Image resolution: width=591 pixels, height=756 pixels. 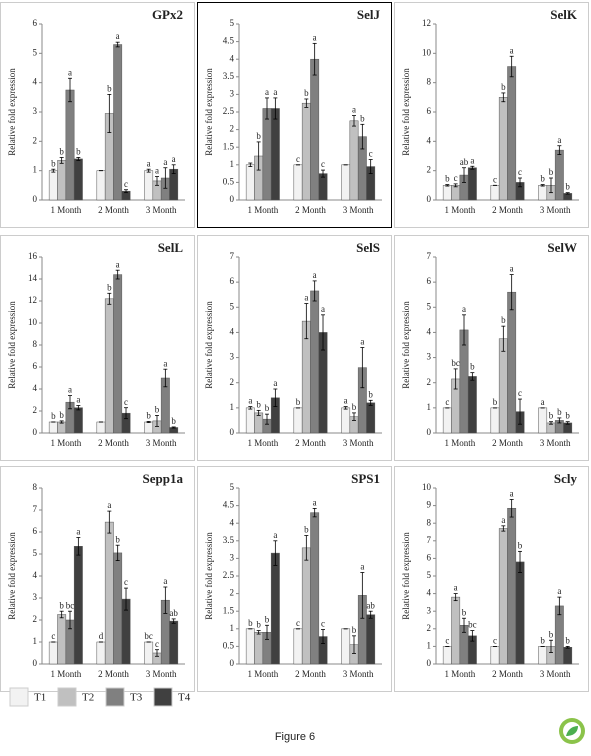 What do you see at coordinates (262, 210) in the screenshot?
I see `x-tick-label: 1 Month` at bounding box center [262, 210].